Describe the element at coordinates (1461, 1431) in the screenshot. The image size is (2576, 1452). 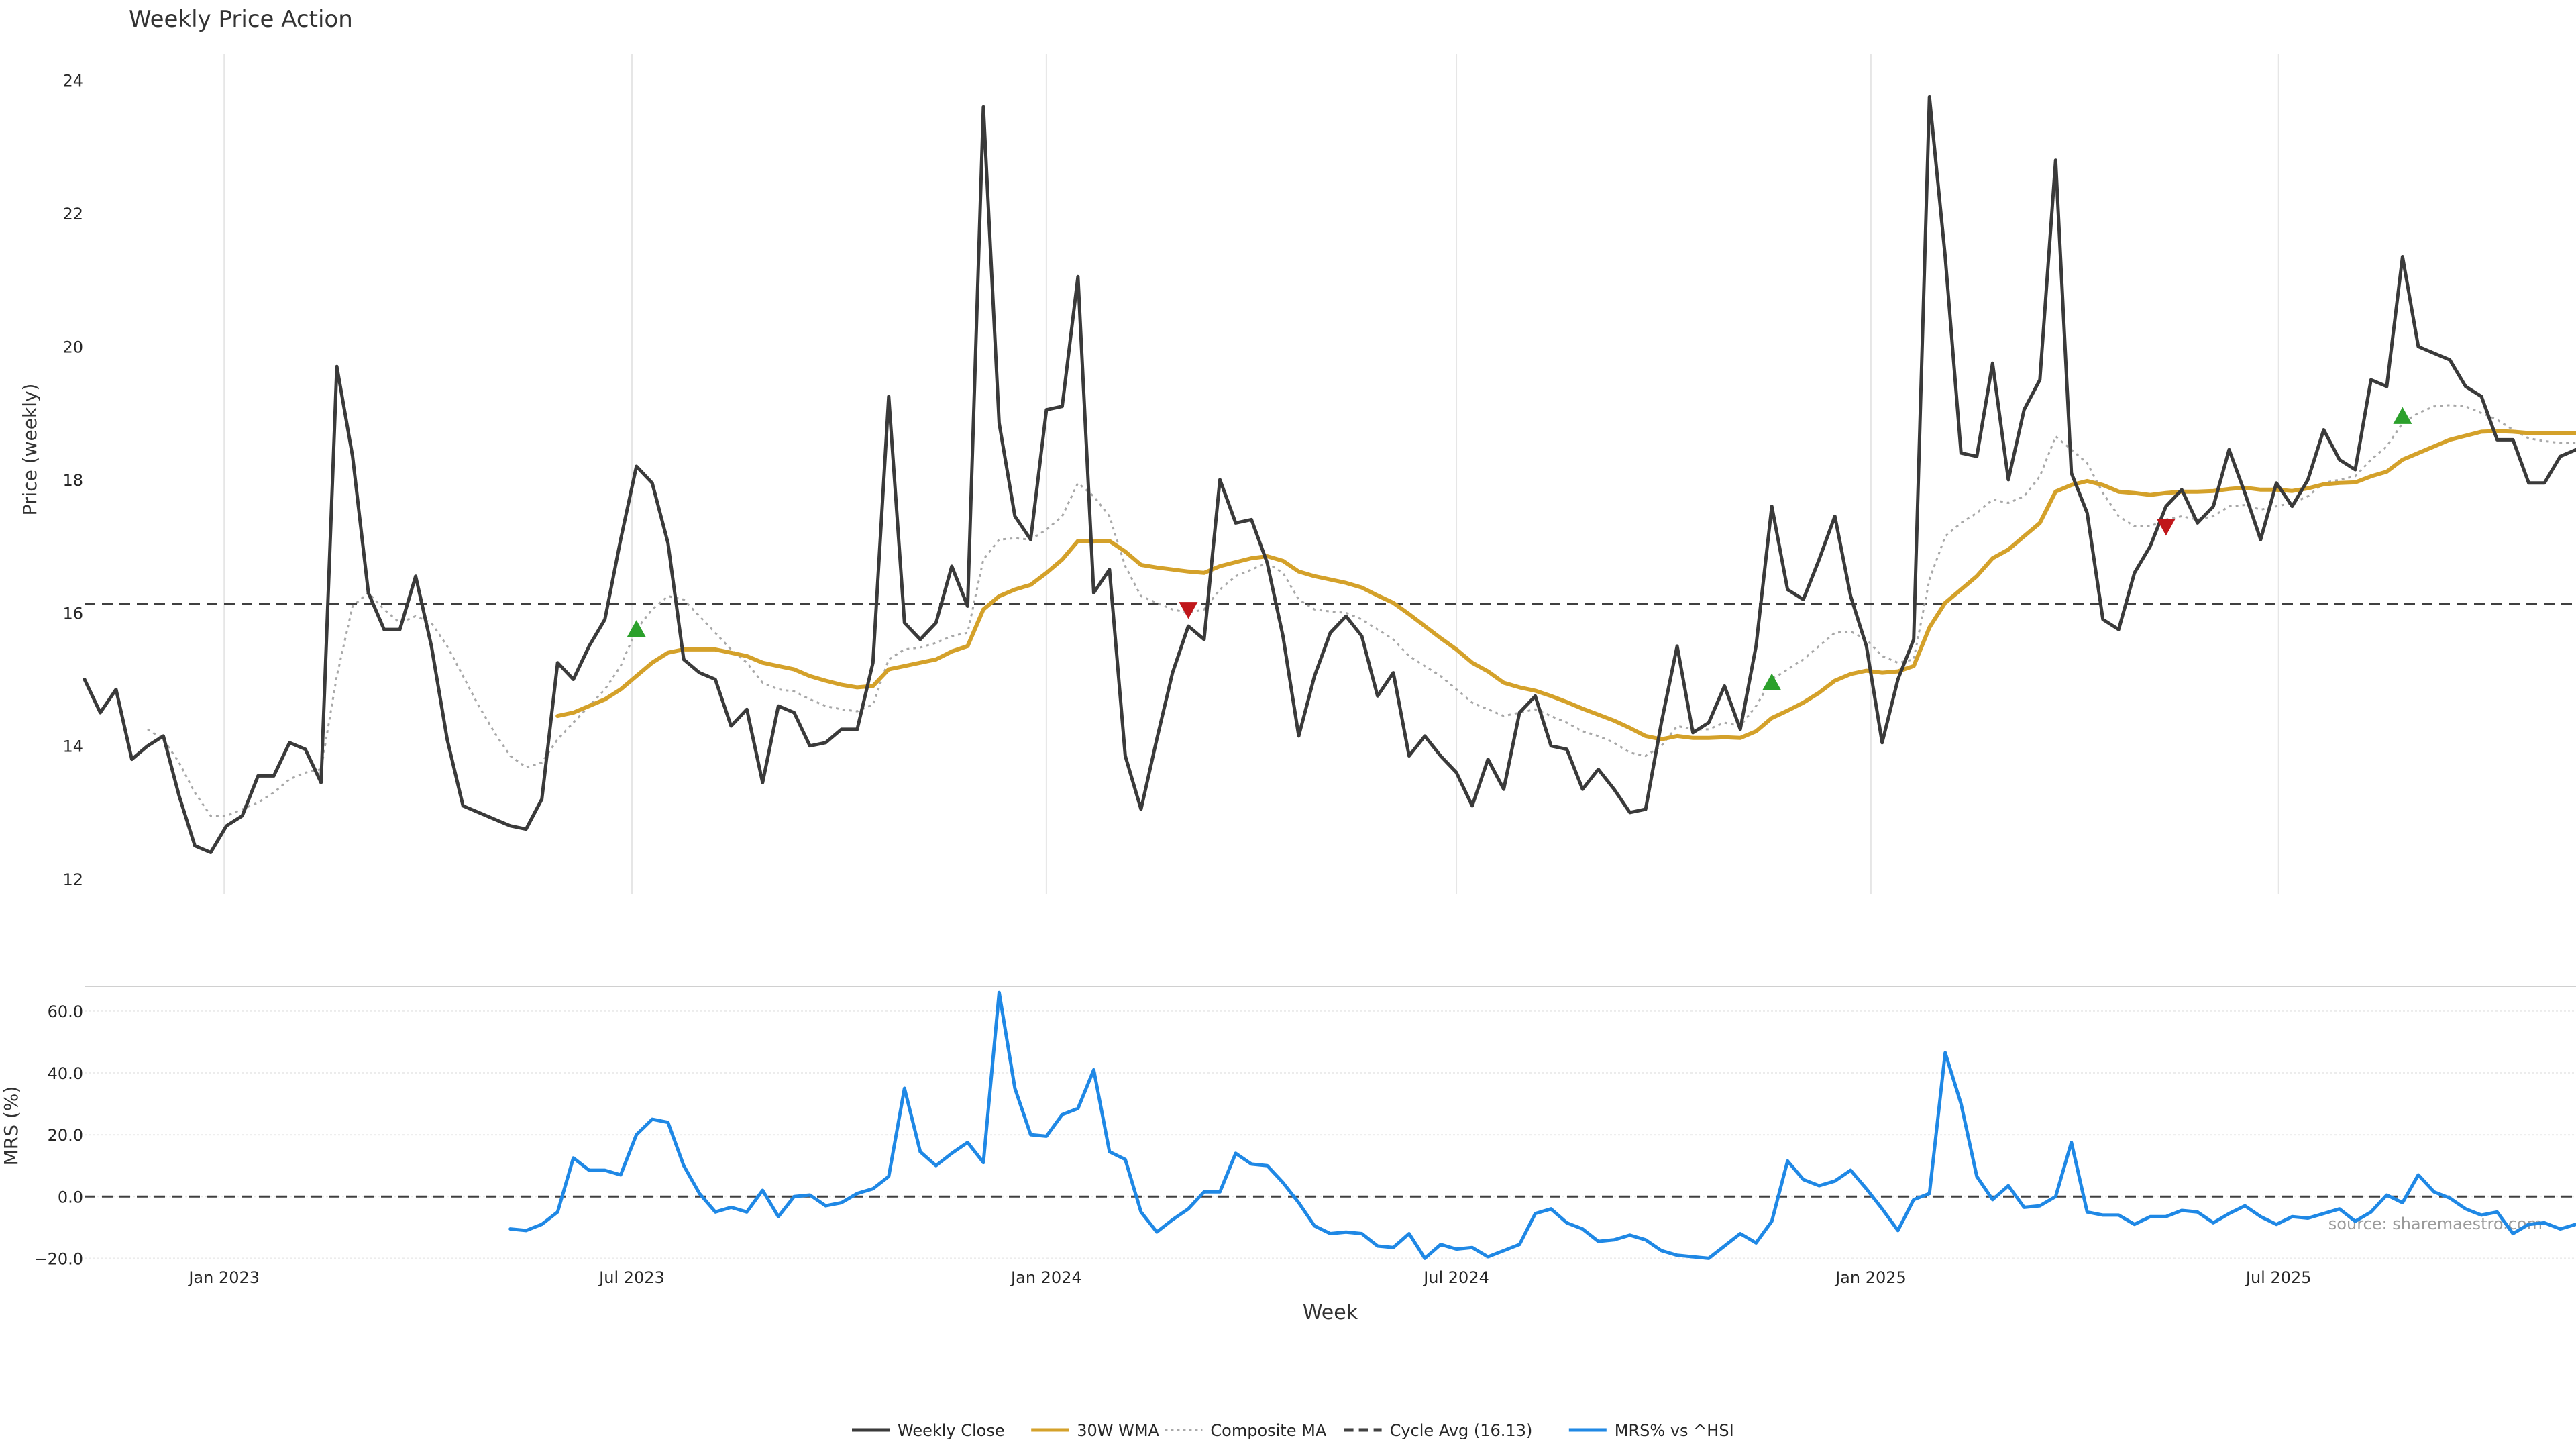
I see `legend-label-cycle-avg-16-13: Cycle Avg (16.13)` at that location.